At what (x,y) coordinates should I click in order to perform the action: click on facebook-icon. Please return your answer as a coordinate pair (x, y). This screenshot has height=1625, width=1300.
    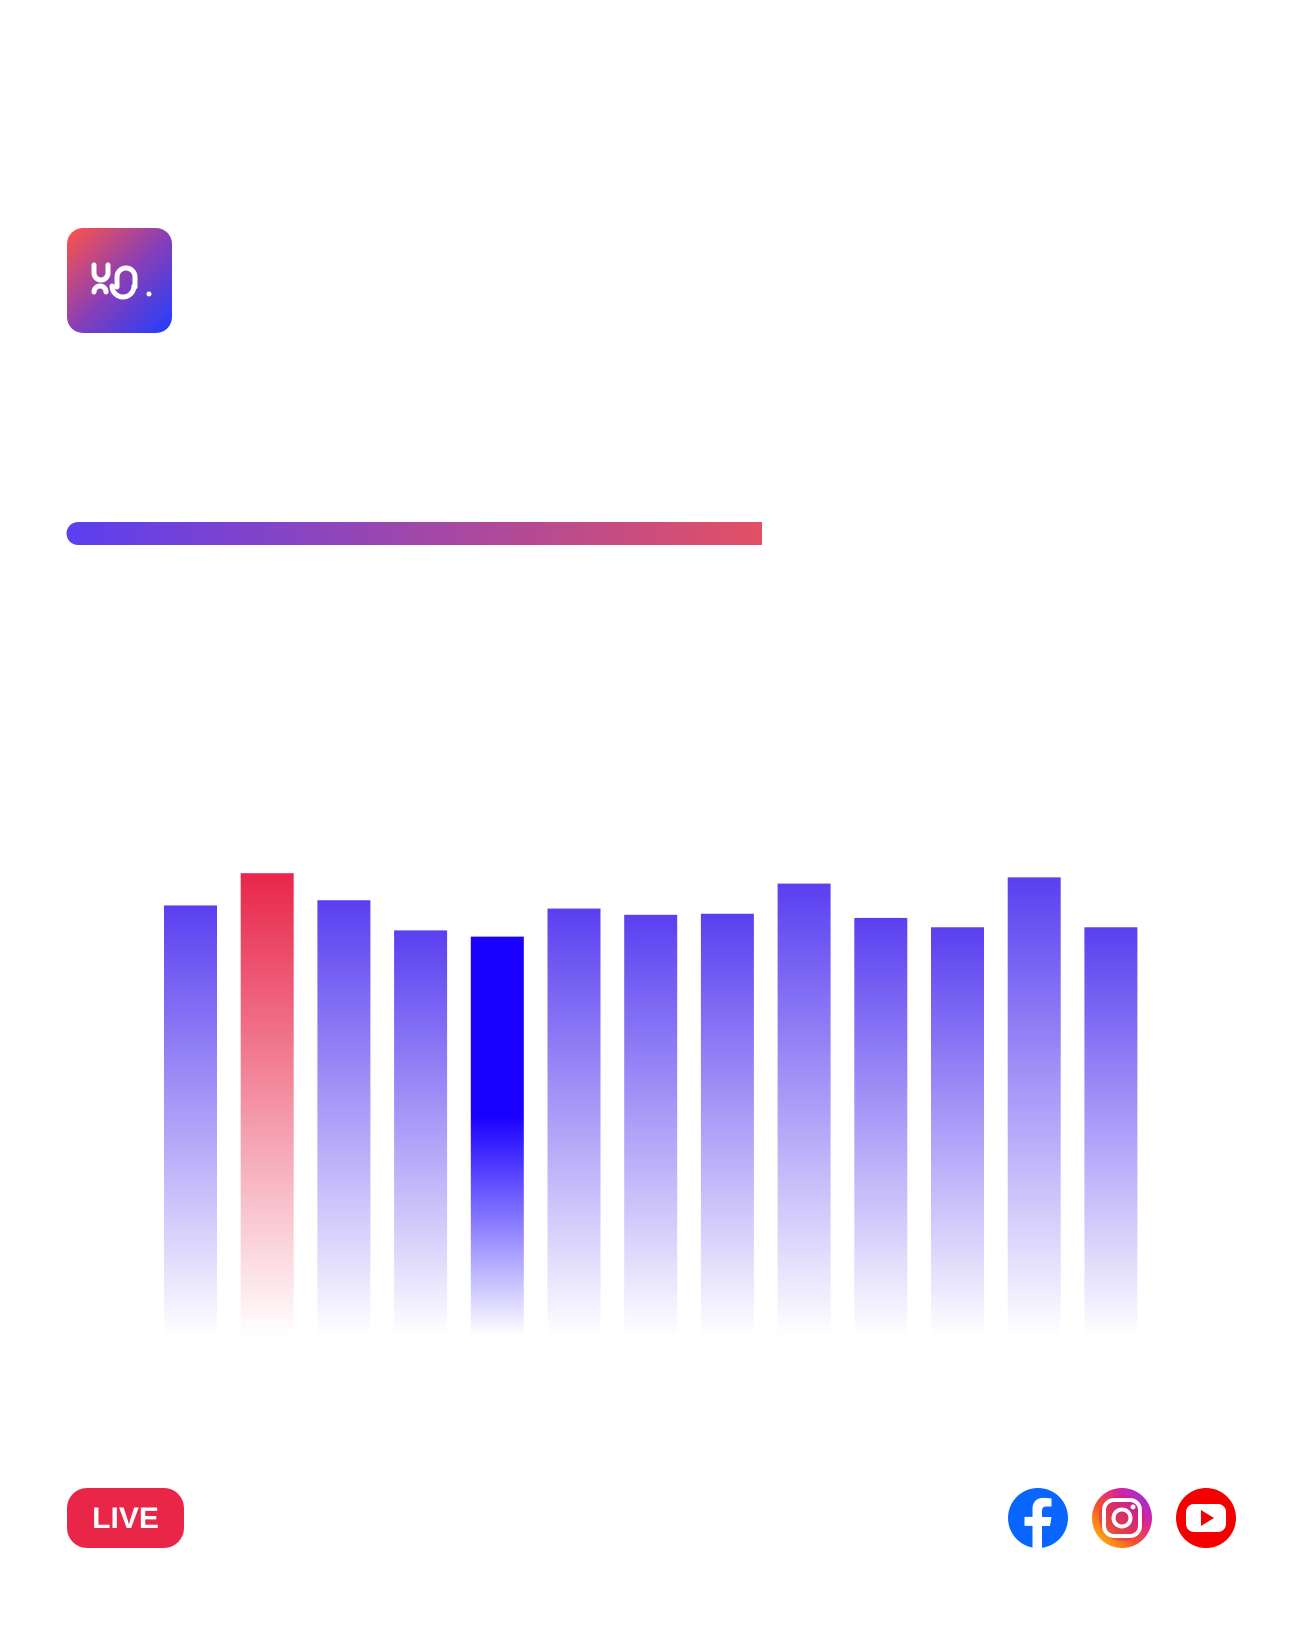
    Looking at the image, I should click on (1038, 1518).